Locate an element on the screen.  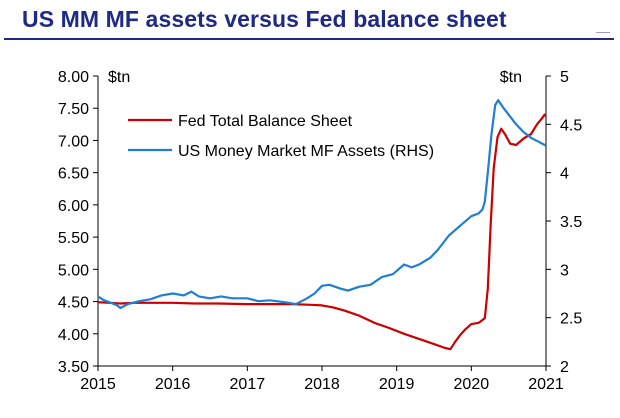
left-tick-label: 4.00 is located at coordinates (73, 335).